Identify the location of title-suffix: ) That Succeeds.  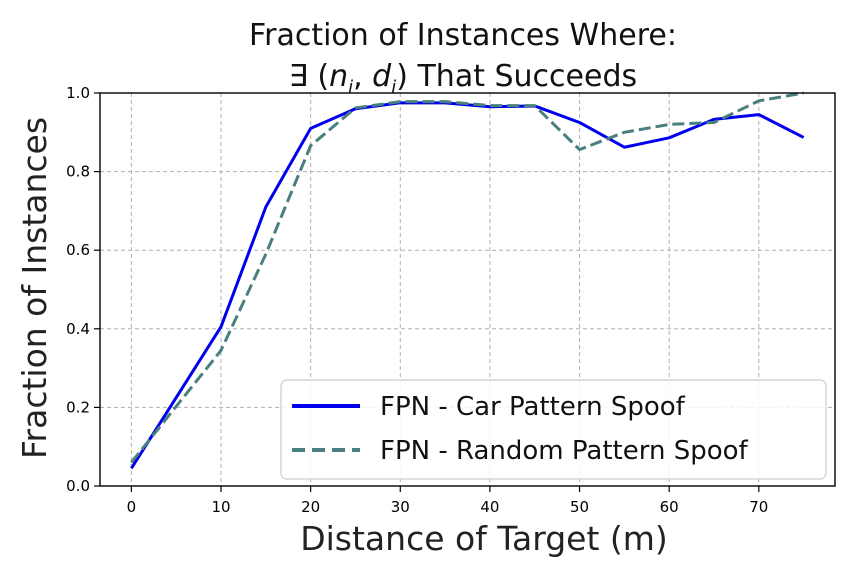
(516, 76).